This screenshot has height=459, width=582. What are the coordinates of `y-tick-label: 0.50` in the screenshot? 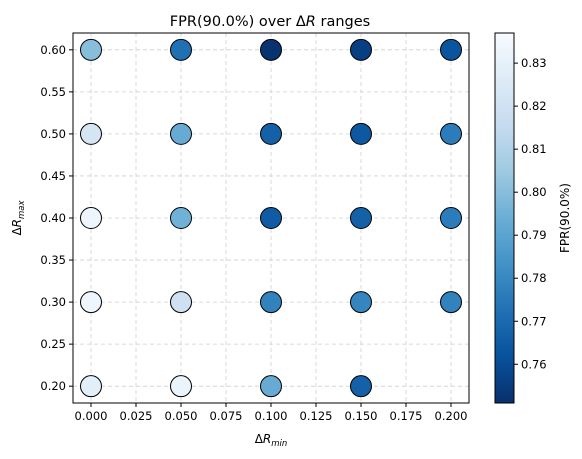 It's located at (53, 134).